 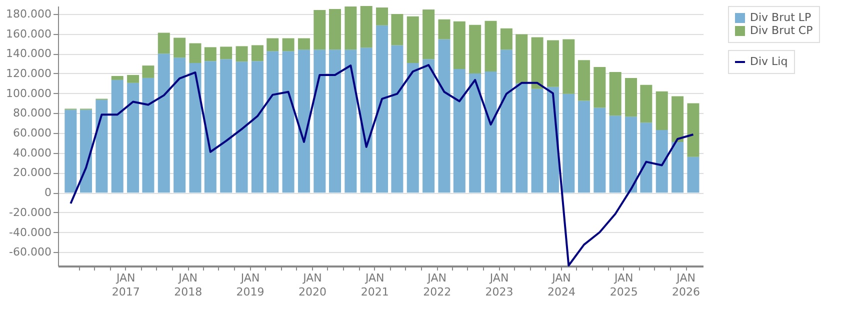 I want to click on y-tick-label: 160.000, so click(x=29, y=33).